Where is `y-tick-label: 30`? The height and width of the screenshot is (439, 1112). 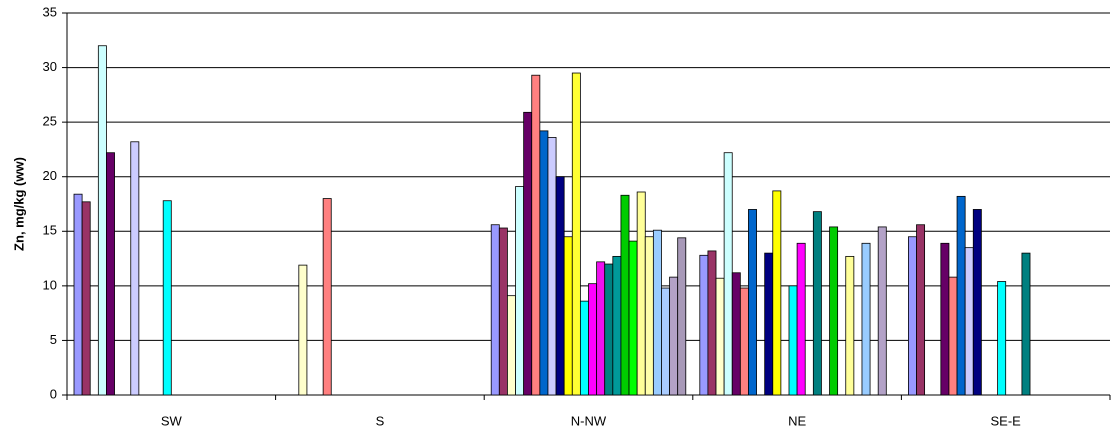
y-tick-label: 30 is located at coordinates (50, 66).